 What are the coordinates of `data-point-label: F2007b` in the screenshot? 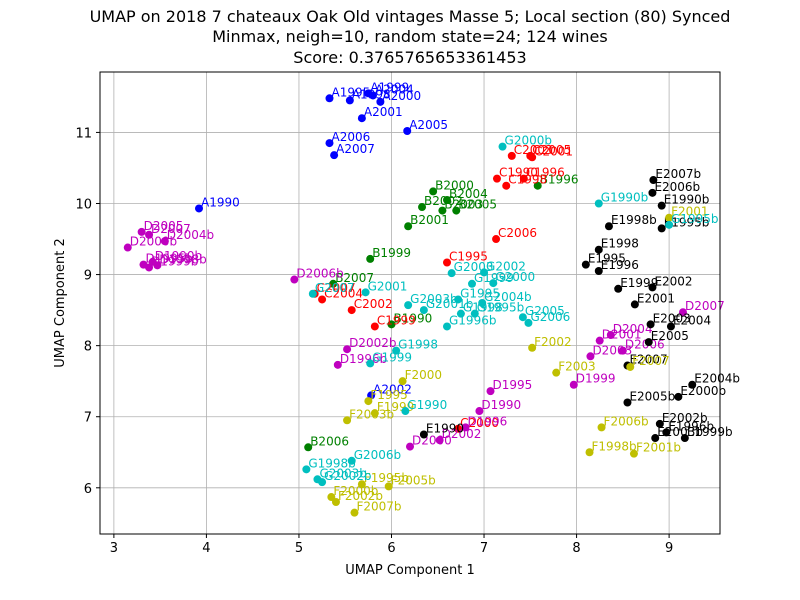 It's located at (378, 507).